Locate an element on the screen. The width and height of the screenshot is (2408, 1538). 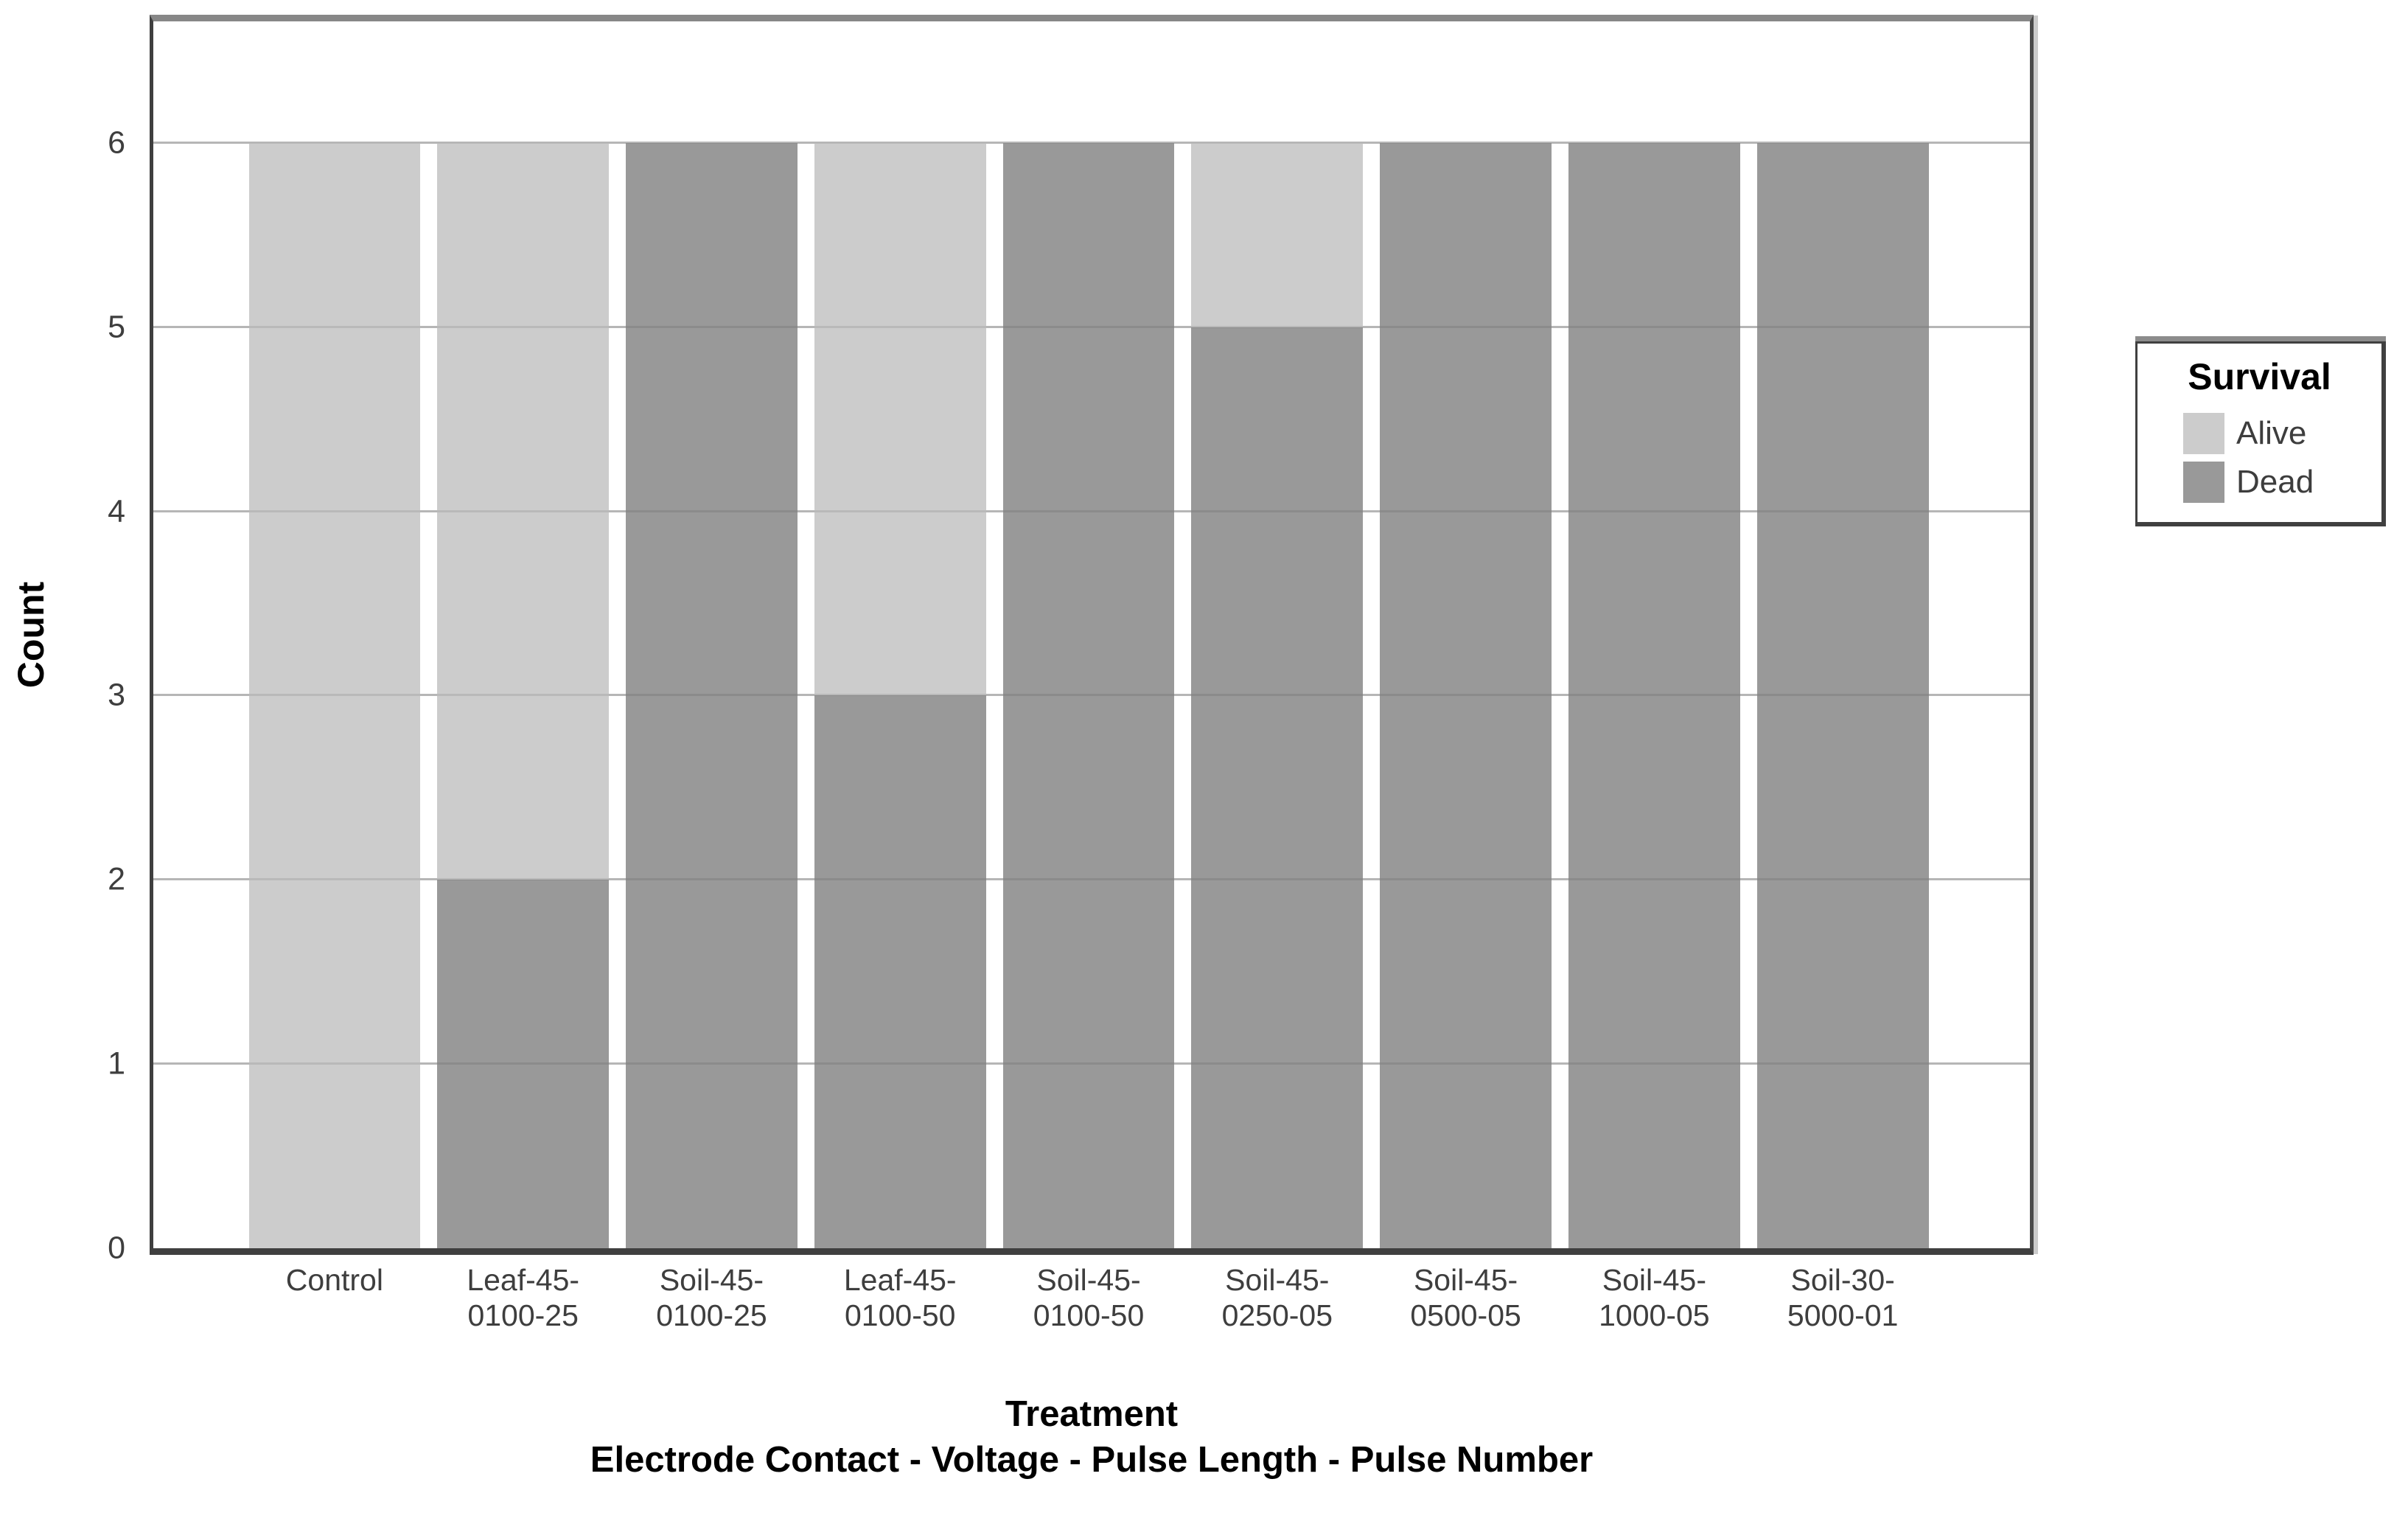
y-tick-label: 2 is located at coordinates (116, 879).